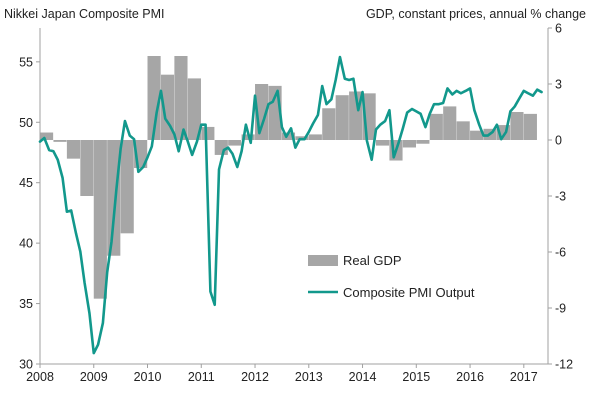 The image size is (590, 404). I want to click on right-tick-label: 6, so click(558, 29).